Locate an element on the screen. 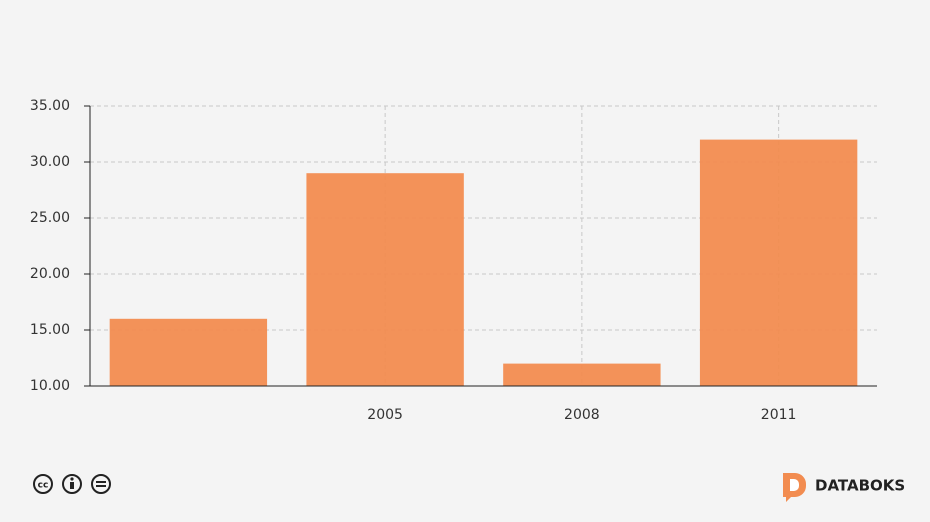  y-tick-label: 10.00 is located at coordinates (50, 386).